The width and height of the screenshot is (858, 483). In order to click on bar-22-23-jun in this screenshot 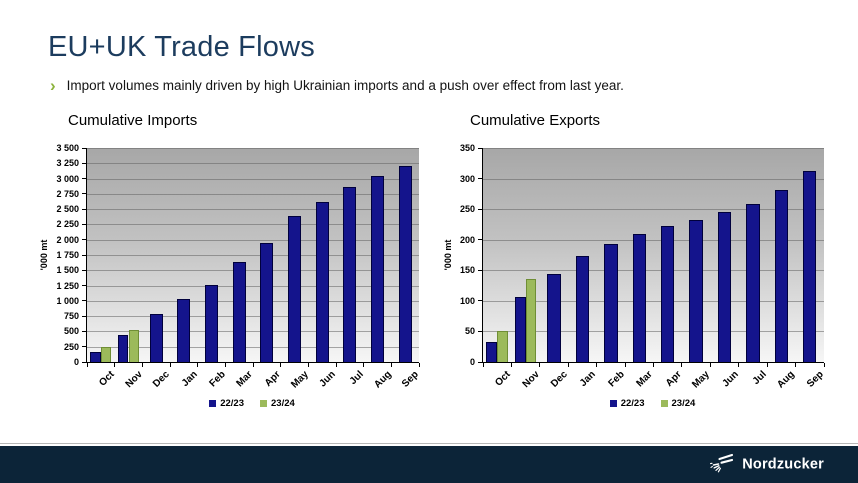, I will do `click(724, 287)`.